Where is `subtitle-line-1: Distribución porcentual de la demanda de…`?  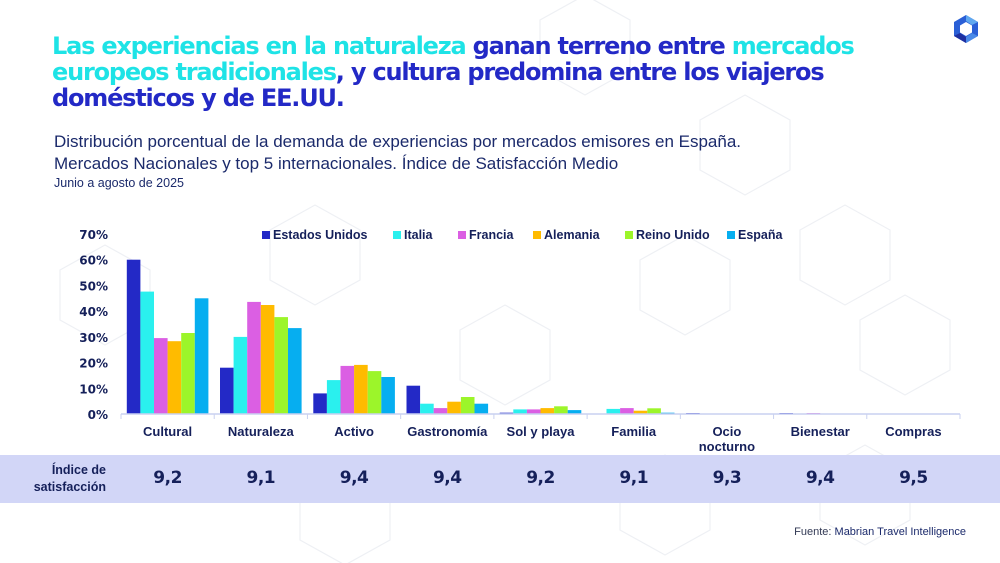 subtitle-line-1: Distribución porcentual de la demanda de… is located at coordinates (397, 141).